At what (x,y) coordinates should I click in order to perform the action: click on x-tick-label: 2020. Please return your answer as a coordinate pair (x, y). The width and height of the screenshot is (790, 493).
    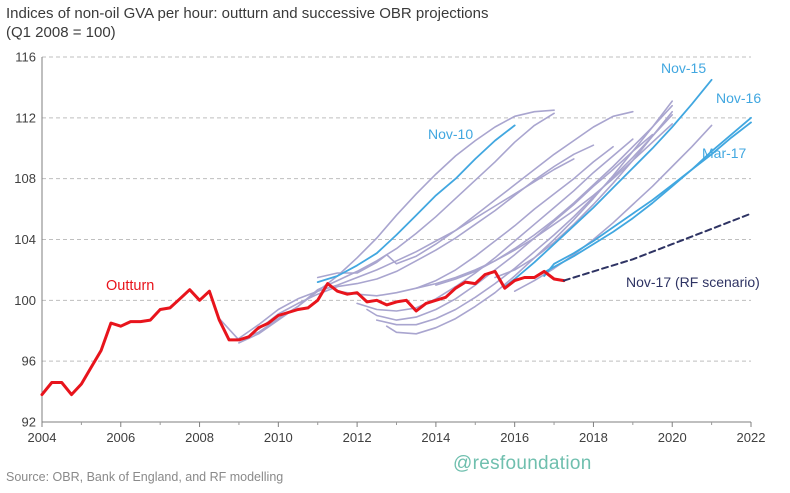
    Looking at the image, I should click on (672, 437).